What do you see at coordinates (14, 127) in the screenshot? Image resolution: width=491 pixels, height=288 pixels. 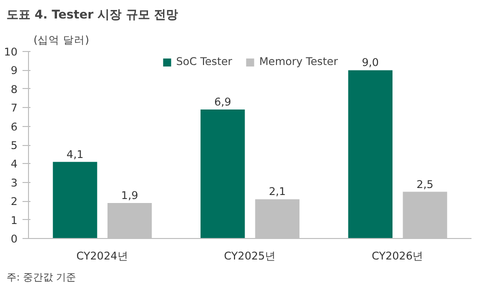 I see `y-tick-label: 6` at bounding box center [14, 127].